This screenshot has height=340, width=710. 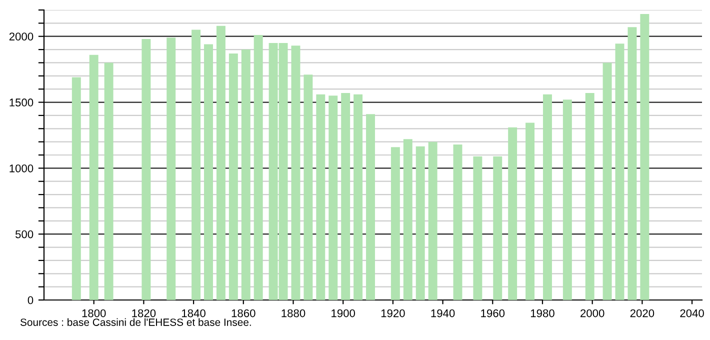 What do you see at coordinates (592, 313) in the screenshot?
I see `x-tick-label: 2000` at bounding box center [592, 313].